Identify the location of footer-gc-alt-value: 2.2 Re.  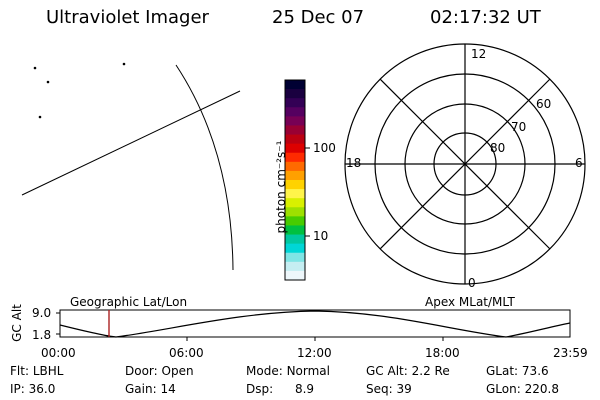
(430, 371).